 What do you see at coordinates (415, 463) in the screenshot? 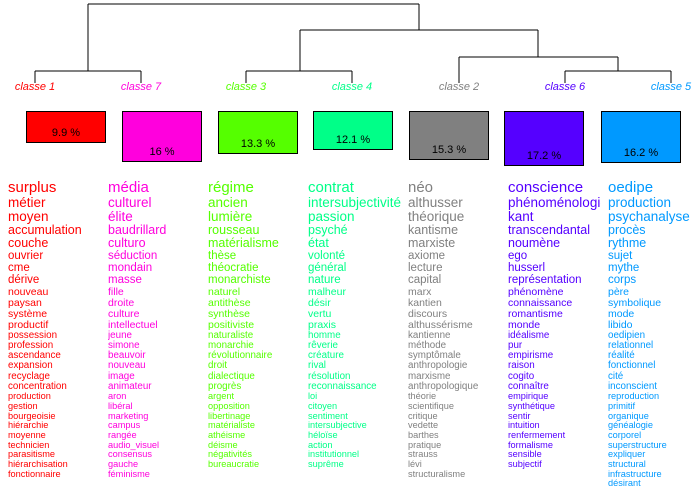
I see `word-item: lévi` at bounding box center [415, 463].